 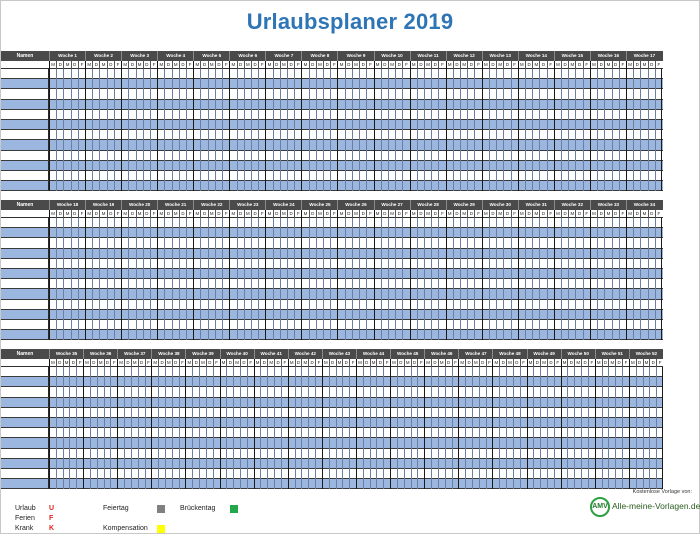 What do you see at coordinates (645, 508) in the screenshot?
I see `logo: AMV Alle-meine-Vorlagen.de` at bounding box center [645, 508].